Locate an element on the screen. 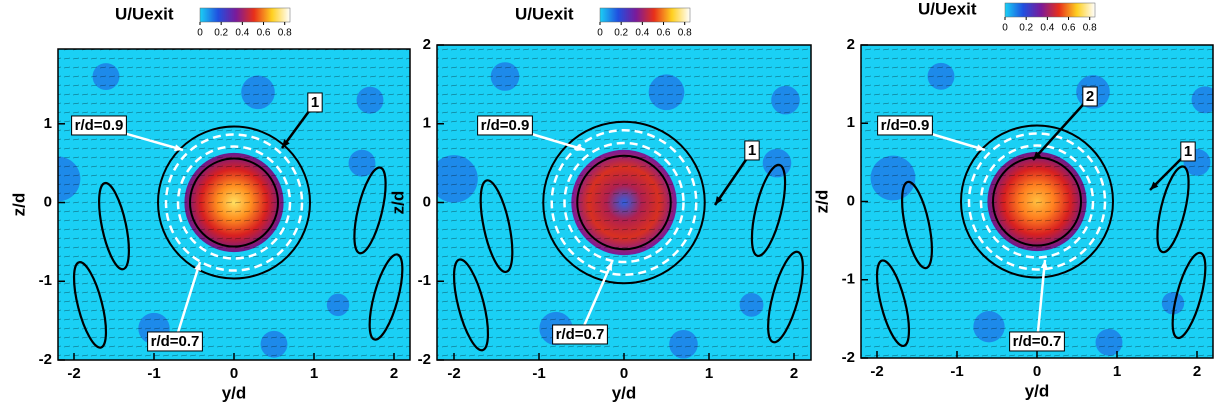 Image resolution: width=1216 pixels, height=412 pixels. colorbar-tick-label: 0.2 is located at coordinates (221, 33).